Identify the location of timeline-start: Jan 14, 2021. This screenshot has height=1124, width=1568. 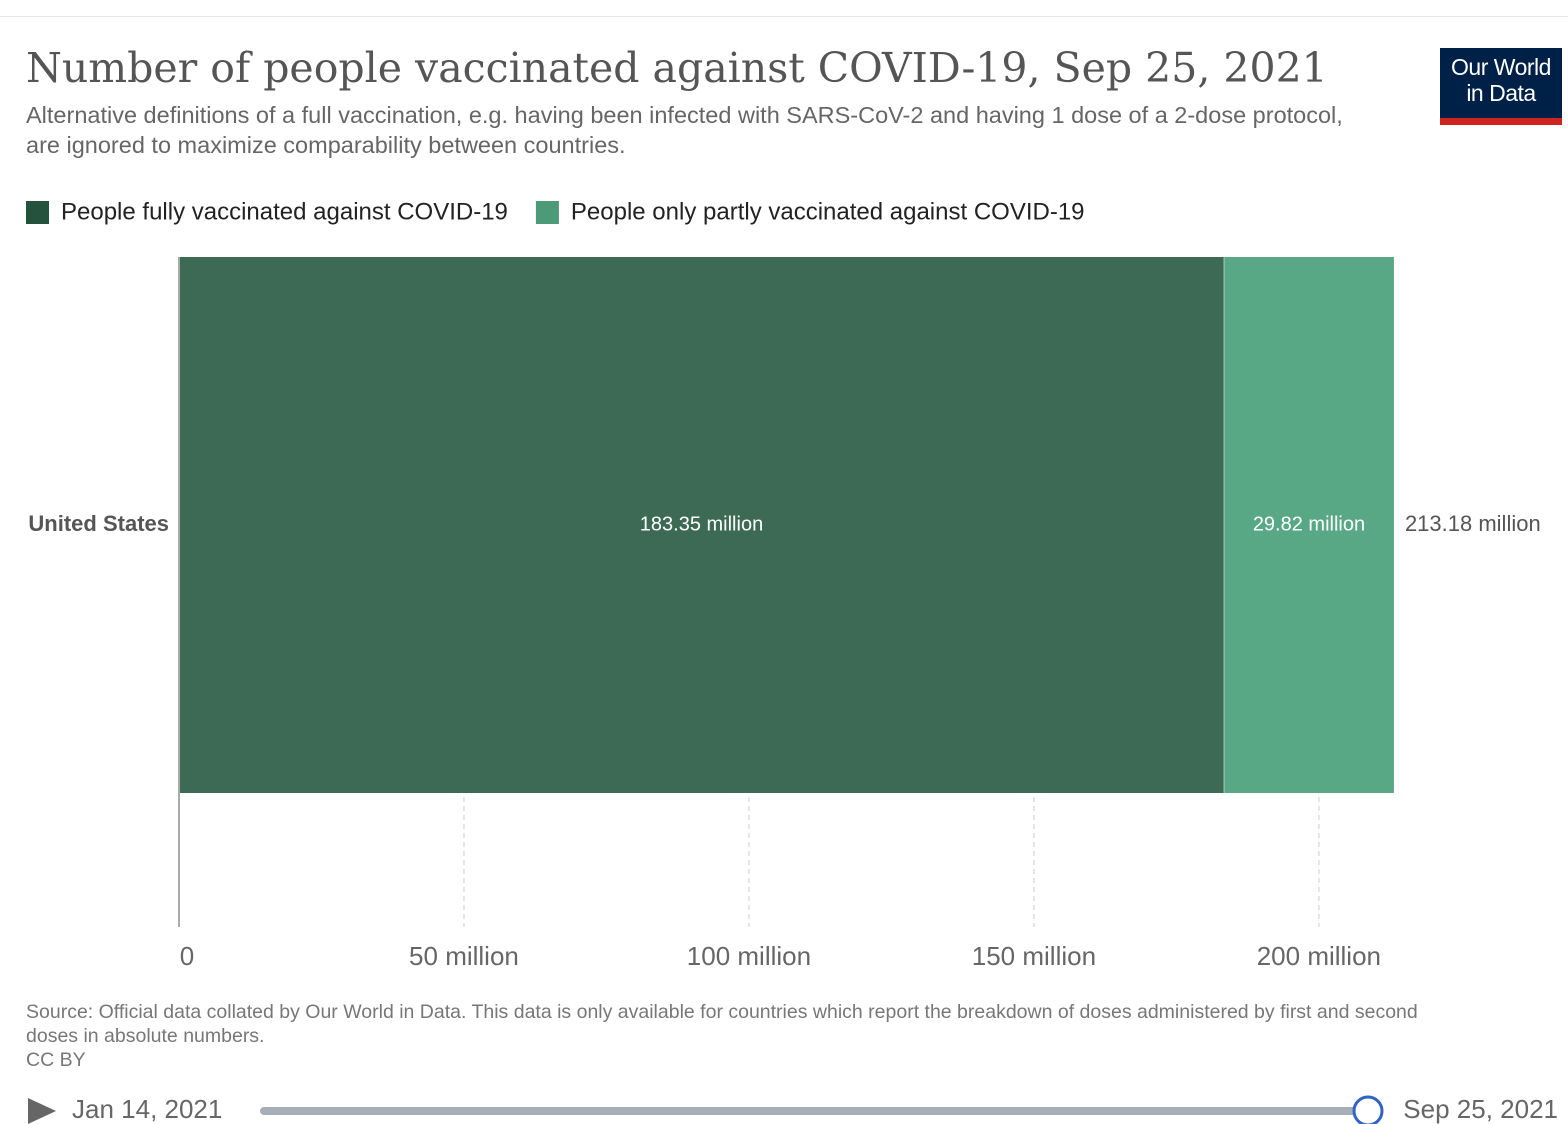
(147, 1109).